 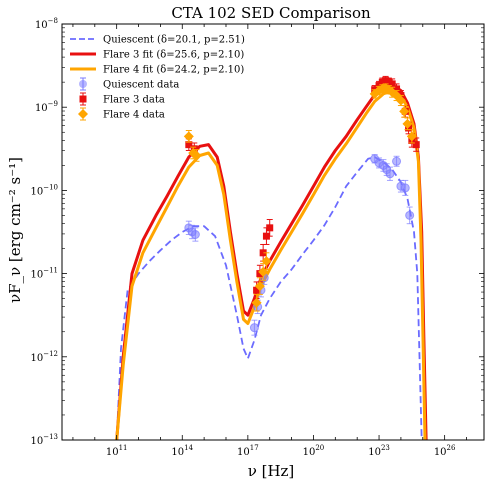 What do you see at coordinates (44, 274) in the screenshot?
I see `y-tick-label: 10⁻¹¹` at bounding box center [44, 274].